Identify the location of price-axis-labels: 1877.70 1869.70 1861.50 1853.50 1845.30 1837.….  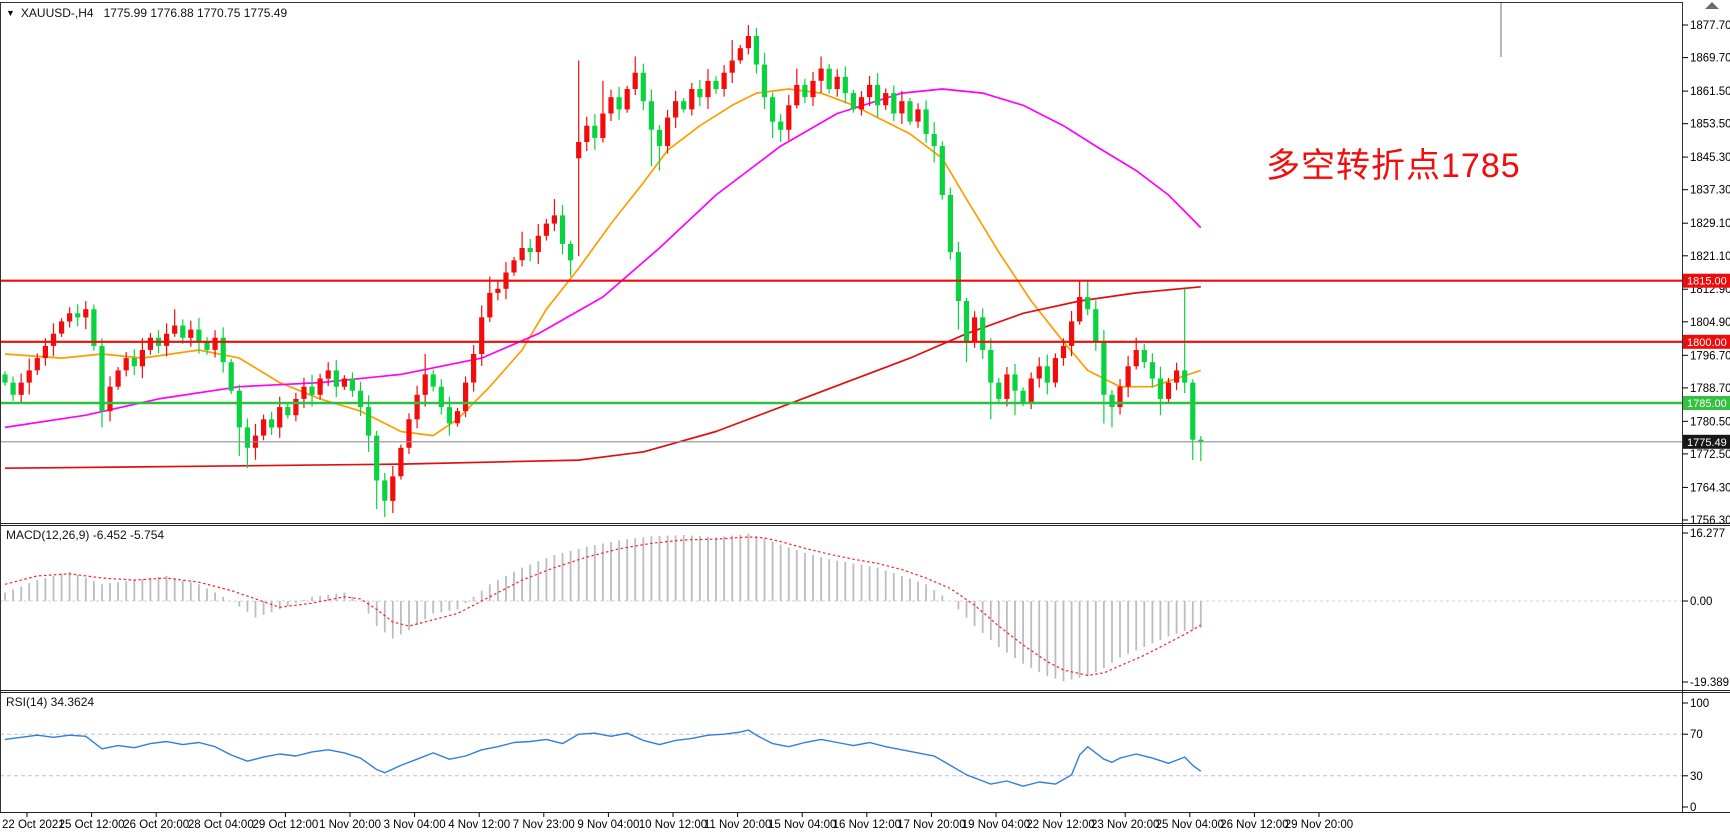
(1706, 417).